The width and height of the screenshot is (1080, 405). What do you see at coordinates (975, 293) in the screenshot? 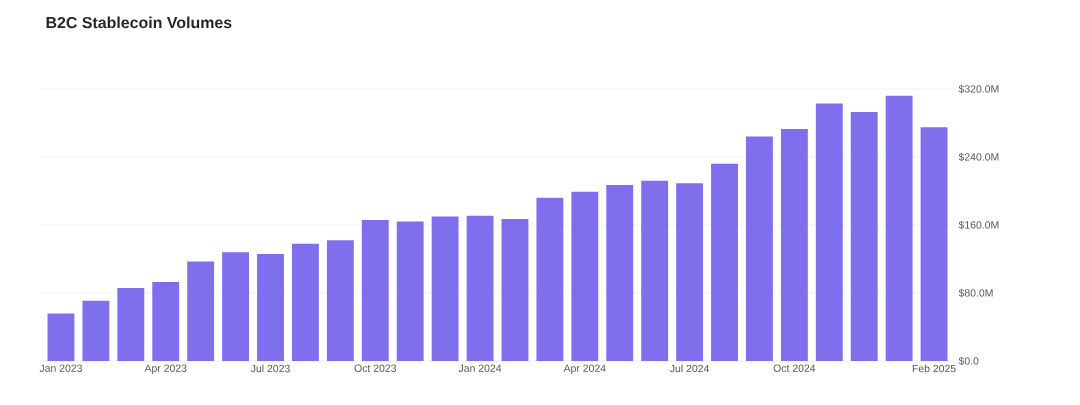
I see `y-tick-label: $80.0M` at bounding box center [975, 293].